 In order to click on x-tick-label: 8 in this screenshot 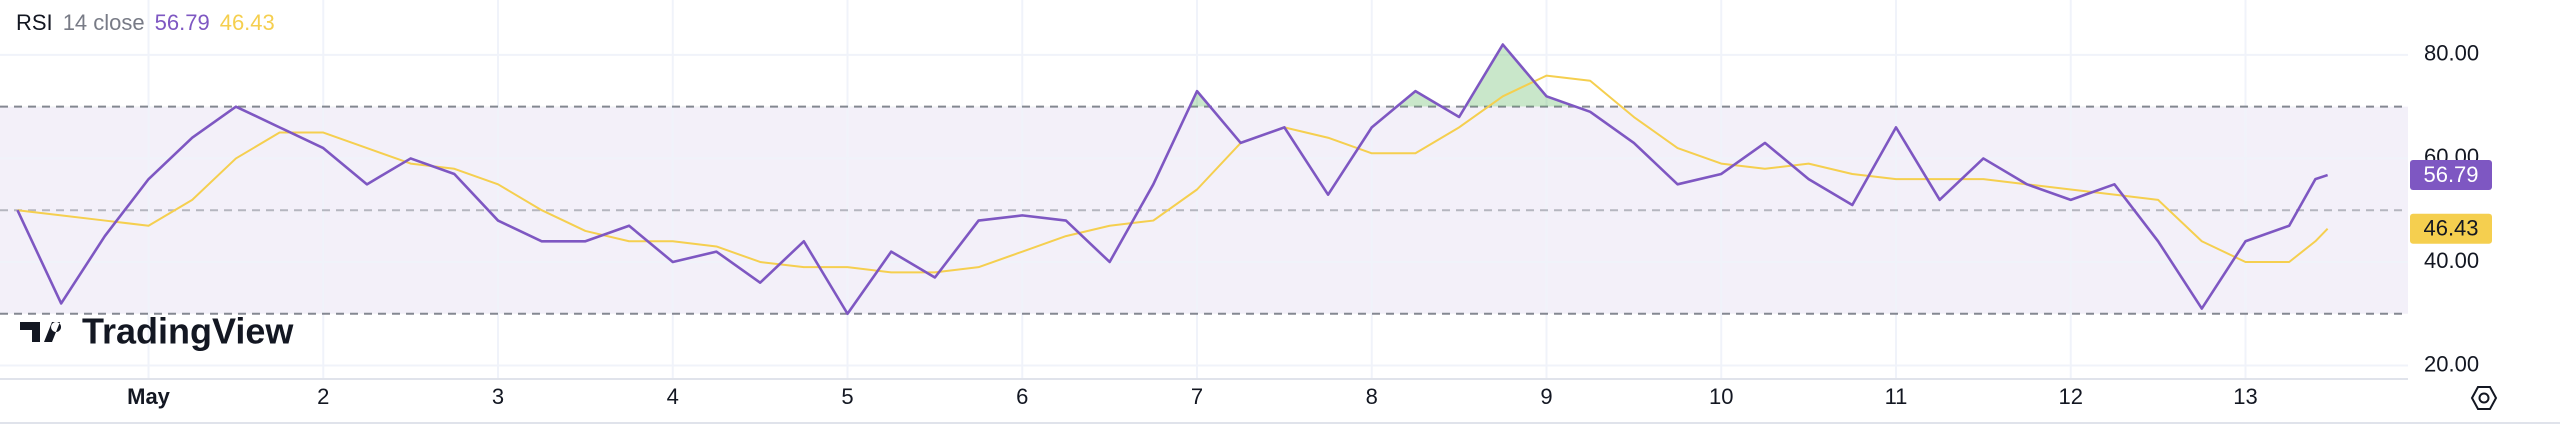, I will do `click(1372, 396)`.